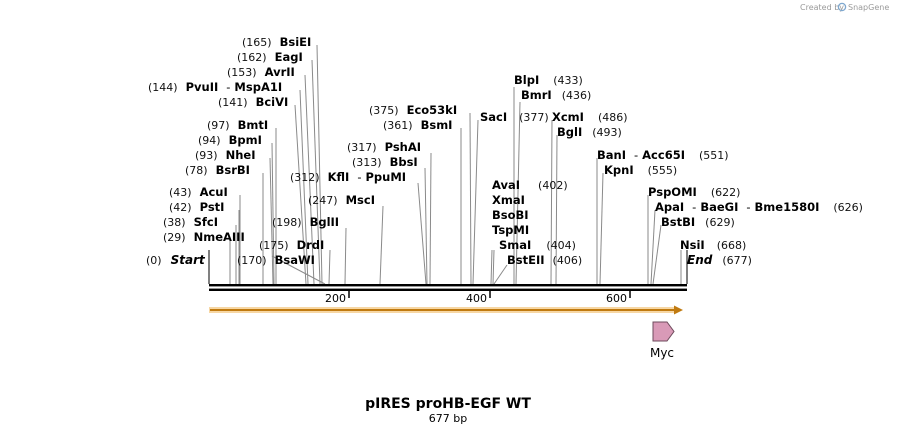  What do you see at coordinates (556, 95) in the screenshot?
I see `site-bmri: BmrI (436)` at bounding box center [556, 95].